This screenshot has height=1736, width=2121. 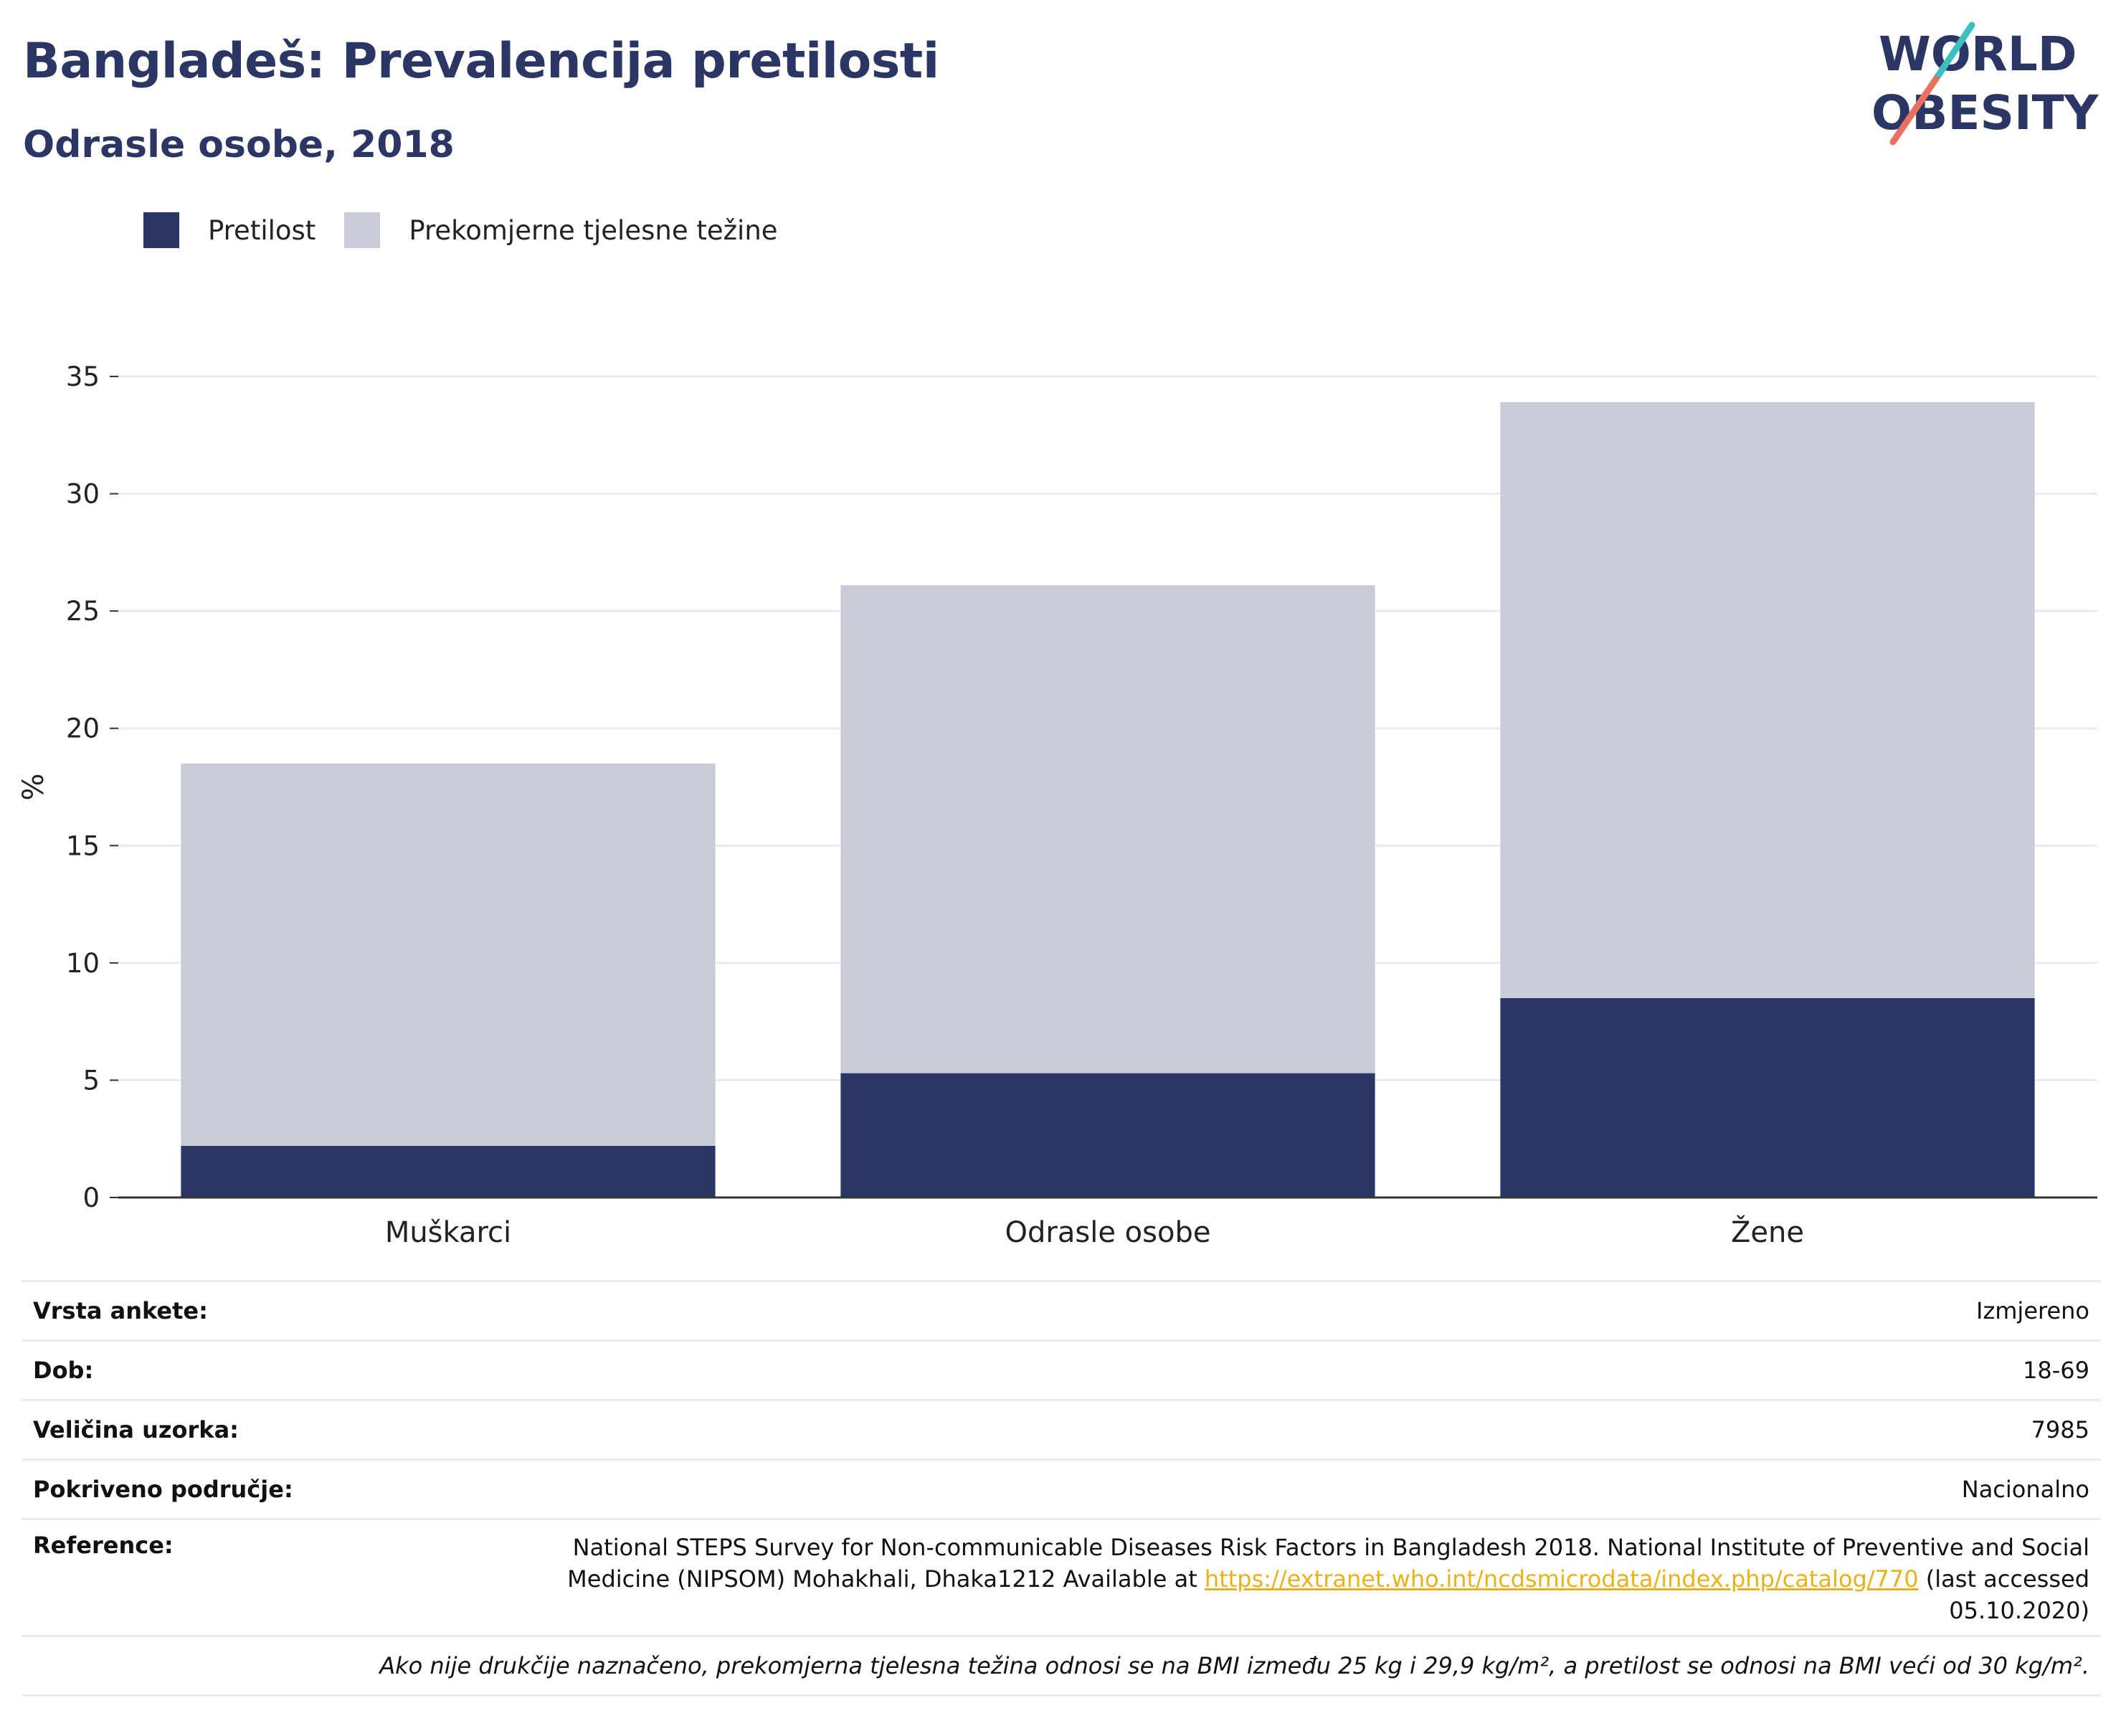 What do you see at coordinates (33, 786) in the screenshot?
I see `y-axis-label: %` at bounding box center [33, 786].